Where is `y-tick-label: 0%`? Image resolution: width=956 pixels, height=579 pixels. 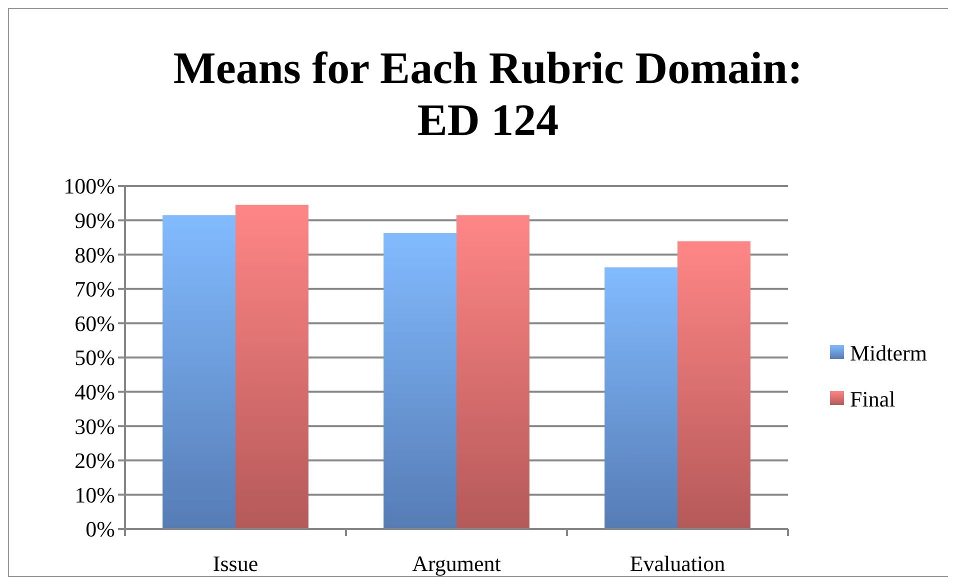
y-tick-label: 0% is located at coordinates (100, 529).